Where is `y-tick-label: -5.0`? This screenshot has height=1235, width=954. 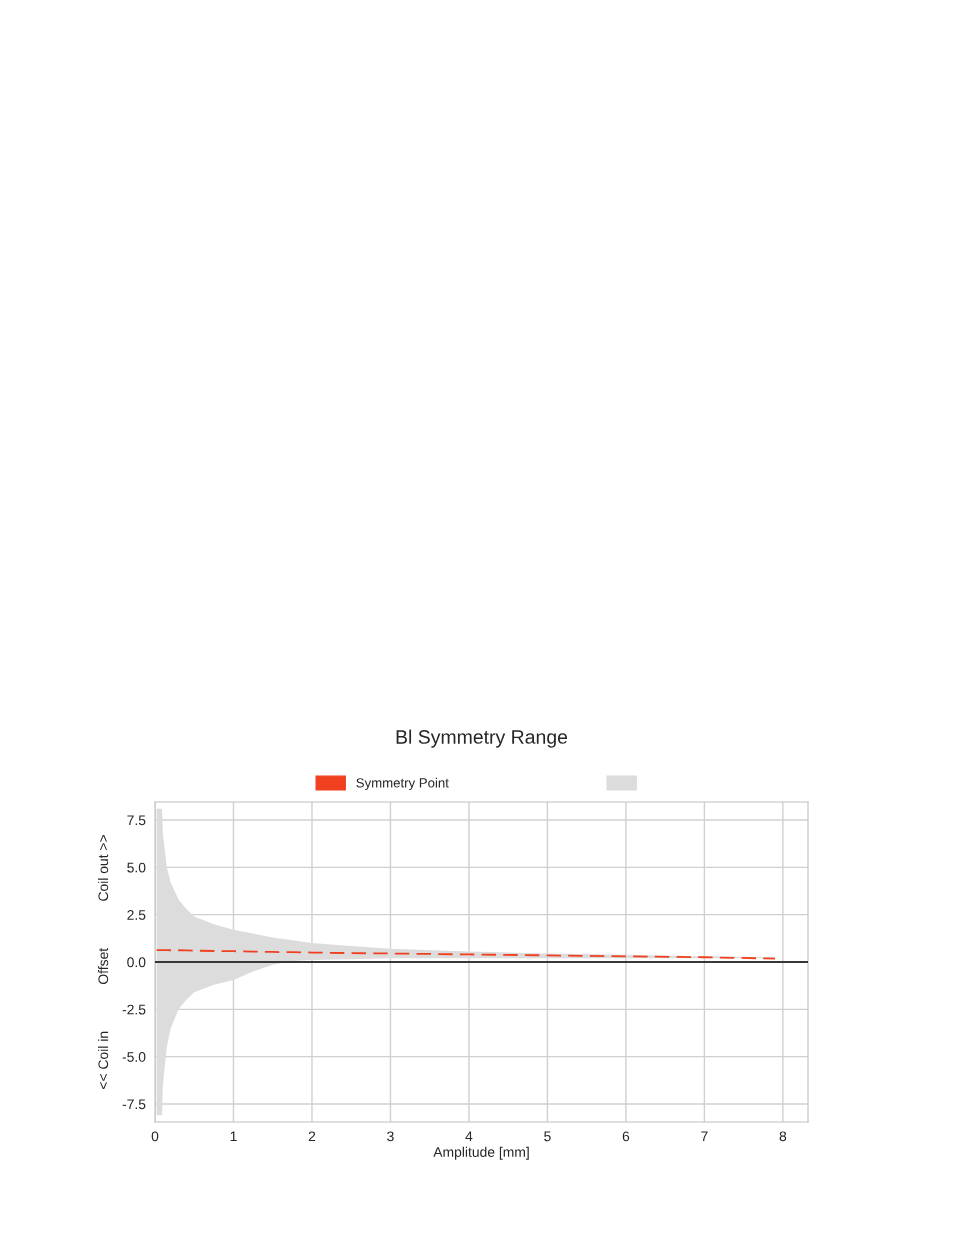
y-tick-label: -5.0 is located at coordinates (134, 1057).